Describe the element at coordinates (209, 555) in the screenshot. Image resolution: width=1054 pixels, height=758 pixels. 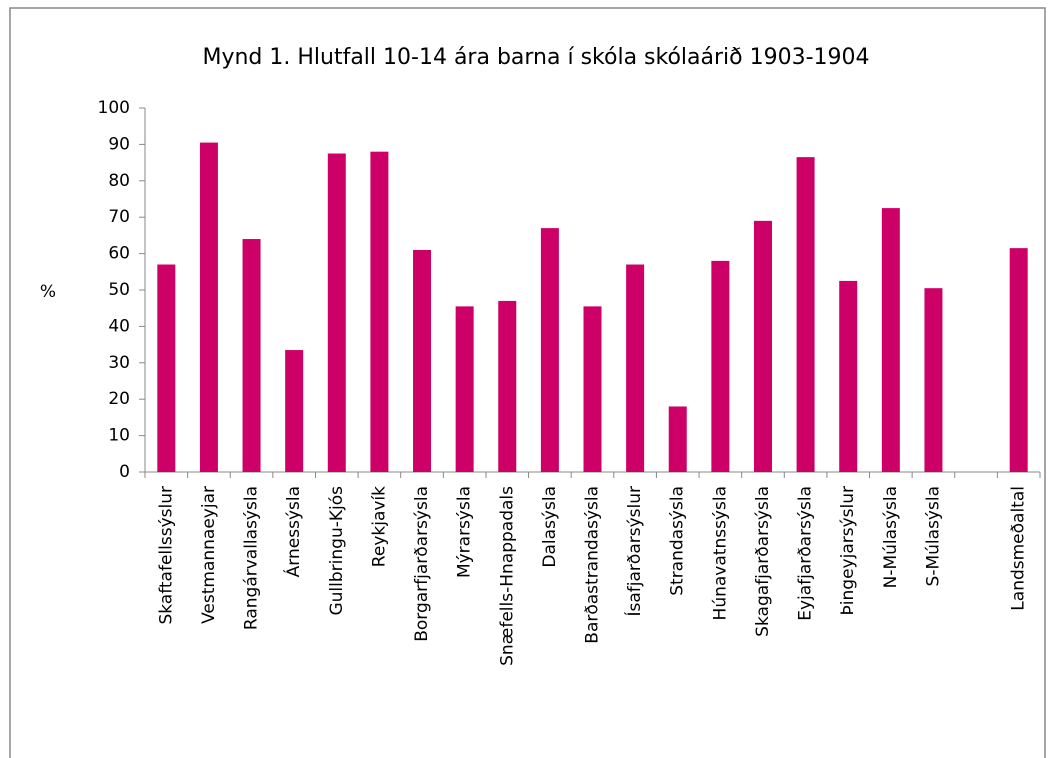
I see `x-tick-label: Vestmannaeyjar` at that location.